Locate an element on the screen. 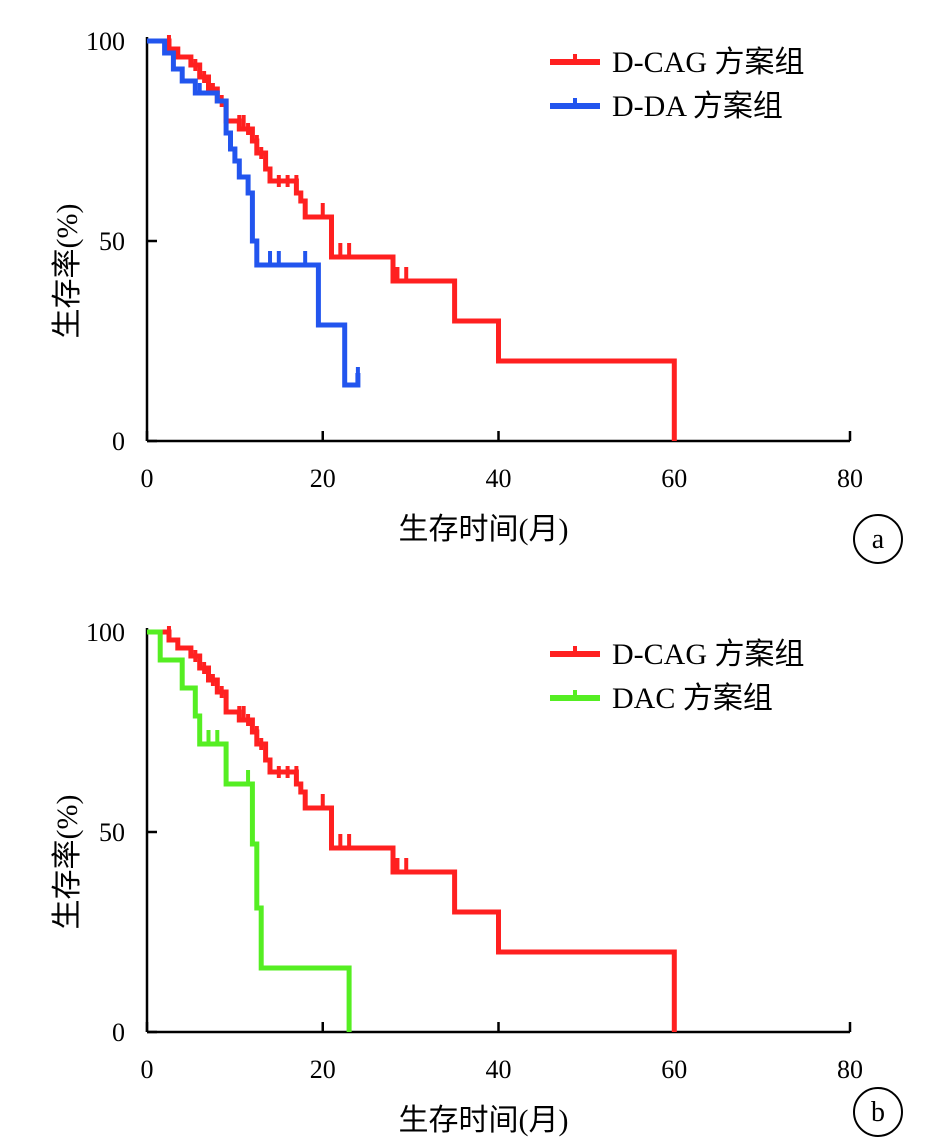 Image resolution: width=945 pixels, height=1140 pixels. legend-label: DAC 方案组 is located at coordinates (692, 698).